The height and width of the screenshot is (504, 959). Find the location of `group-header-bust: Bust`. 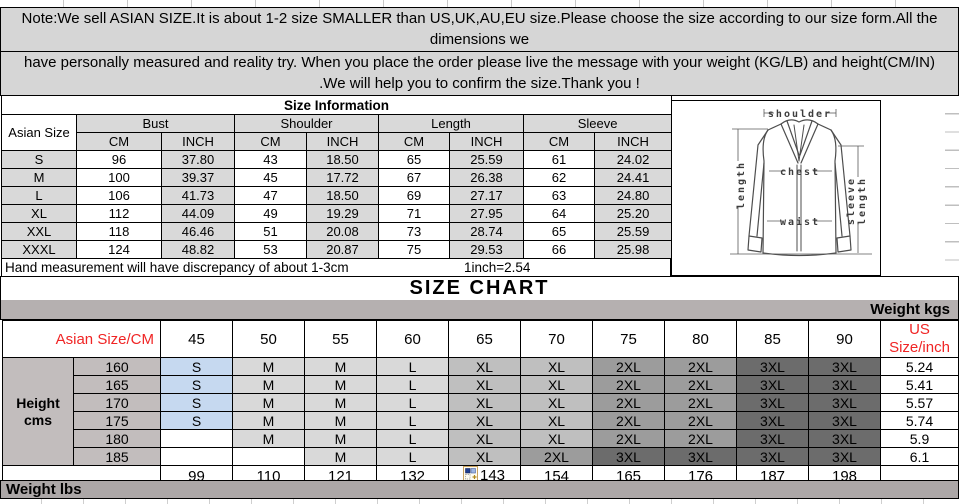

group-header-bust: Bust is located at coordinates (155, 123).